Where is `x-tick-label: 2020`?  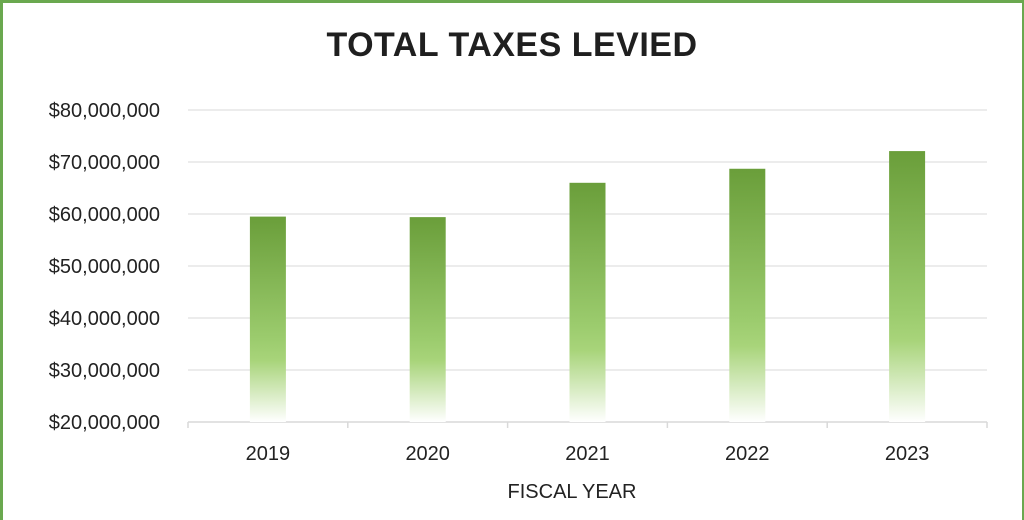 x-tick-label: 2020 is located at coordinates (427, 454).